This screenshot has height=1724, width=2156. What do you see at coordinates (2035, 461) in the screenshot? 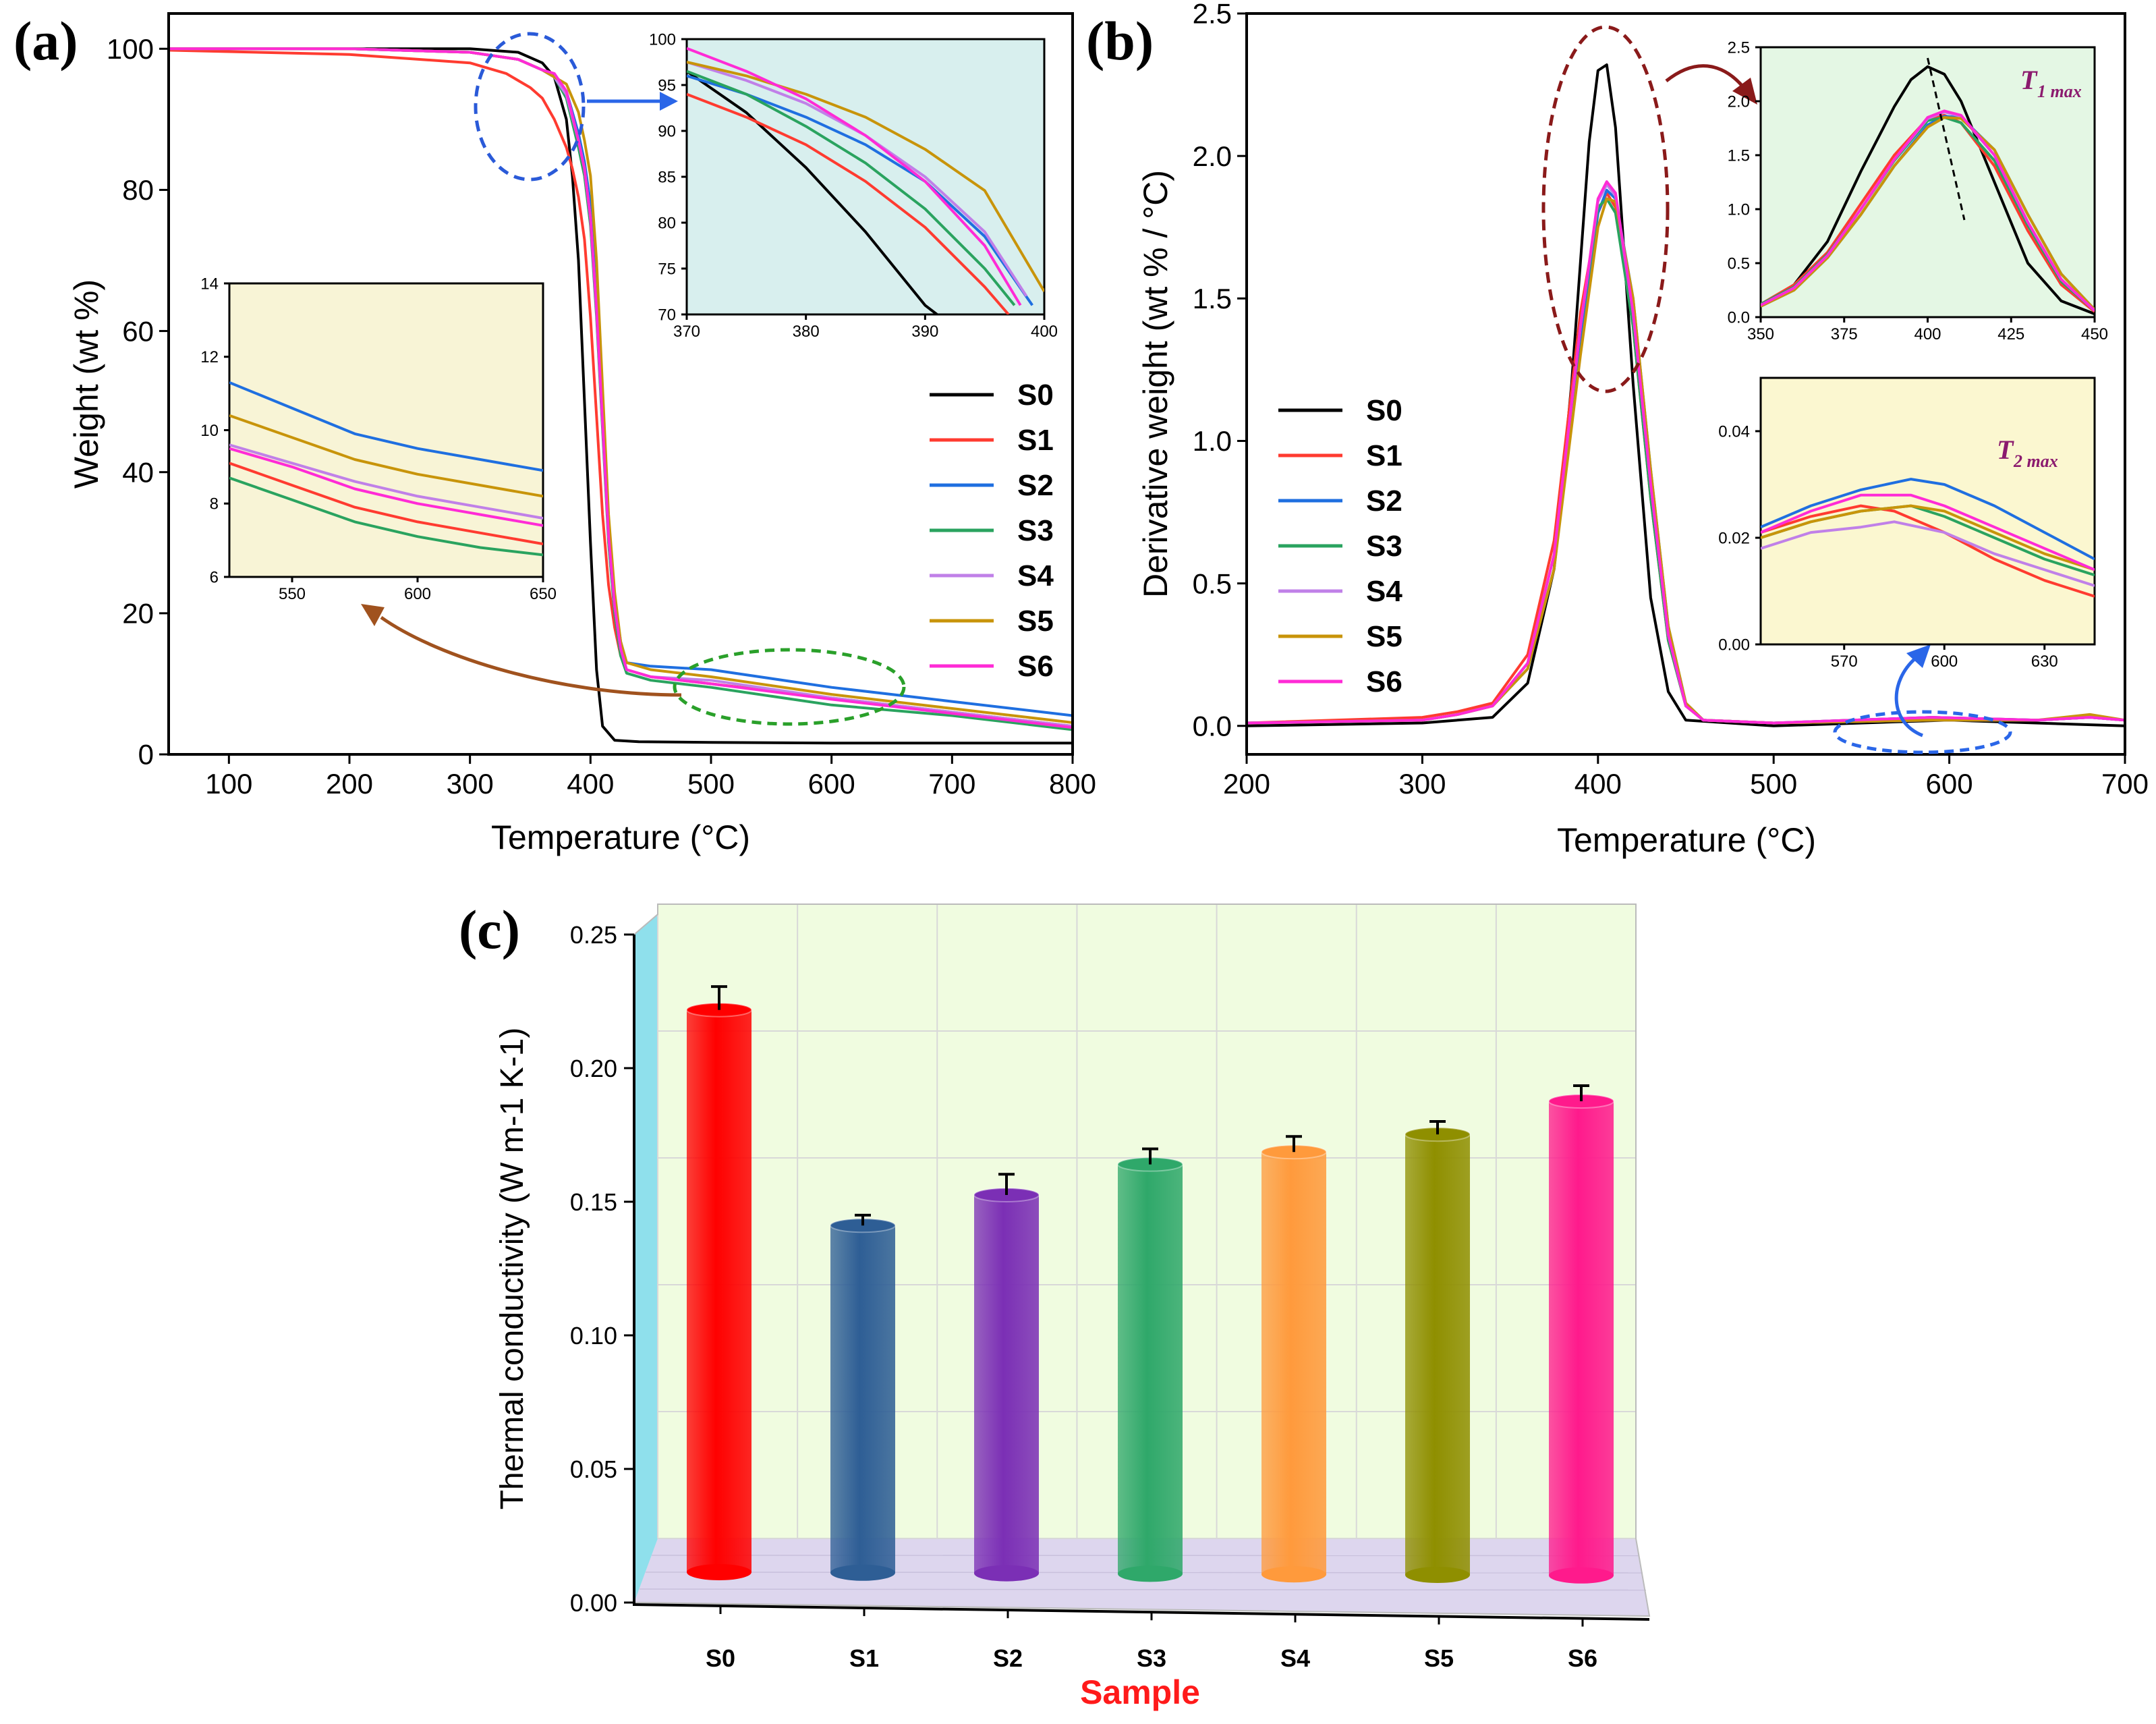
I see `panel-b-inset-bottom-annotation-sub: 2 max` at bounding box center [2035, 461].